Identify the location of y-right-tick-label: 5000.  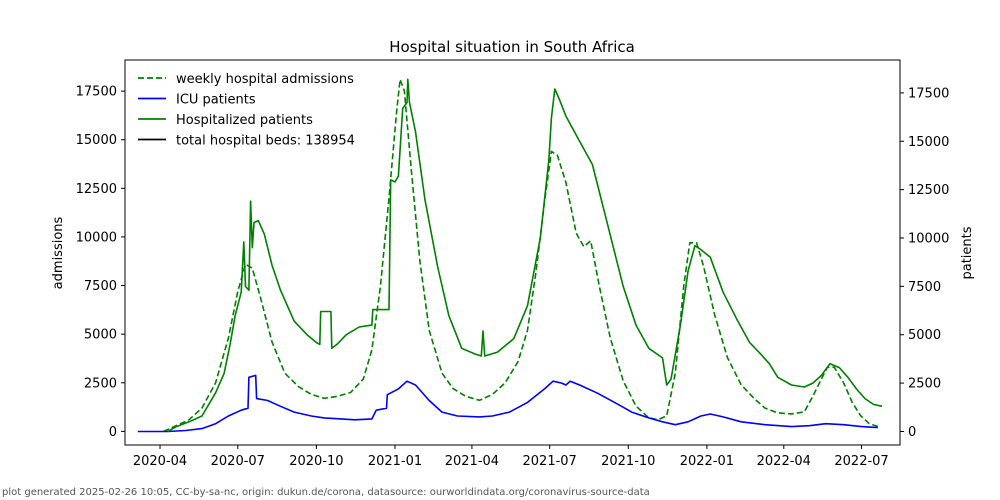
(924, 335).